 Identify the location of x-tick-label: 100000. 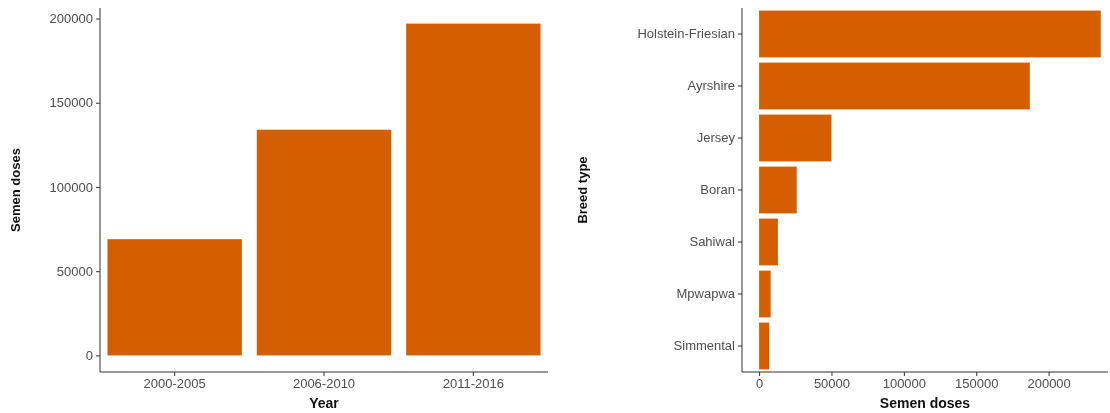
(904, 384).